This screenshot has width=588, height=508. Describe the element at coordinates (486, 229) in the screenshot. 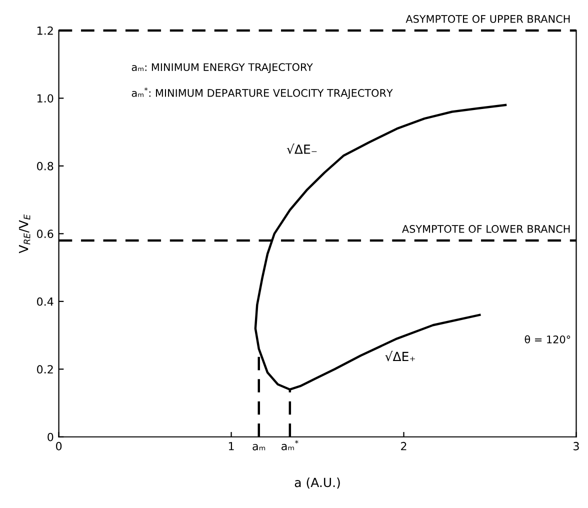

I see `ref-line-label: ASYMPTOTE OF LOWER BRANCH` at that location.